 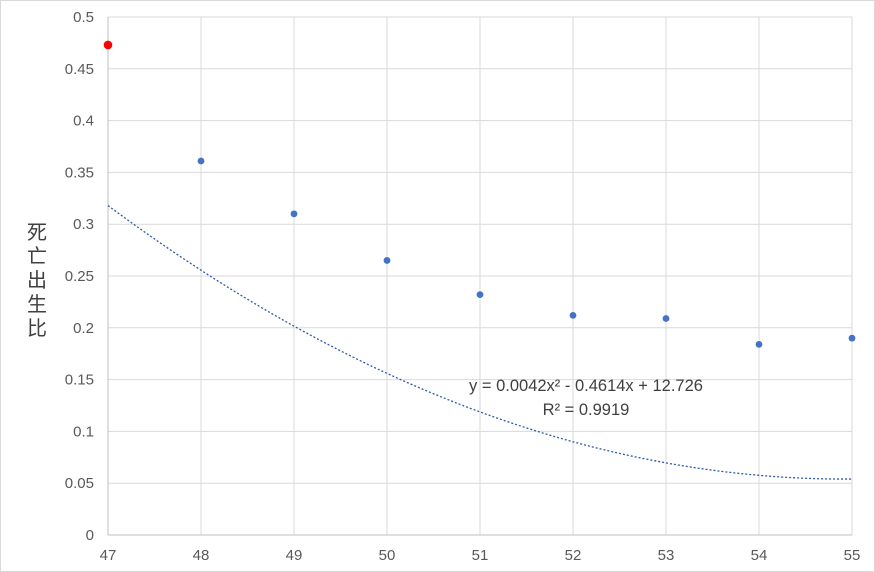 What do you see at coordinates (79, 69) in the screenshot?
I see `y-tick-label: 0.45` at bounding box center [79, 69].